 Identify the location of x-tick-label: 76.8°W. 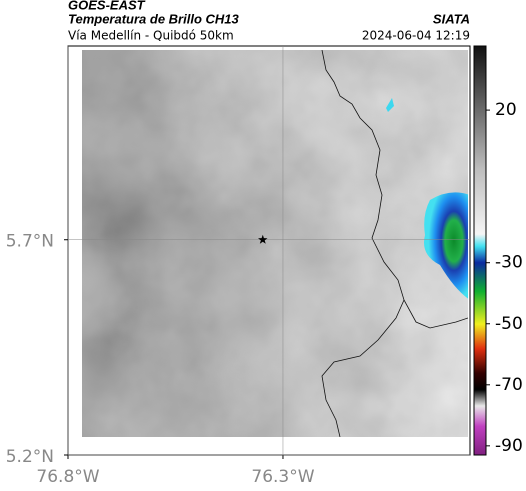
(67, 477).